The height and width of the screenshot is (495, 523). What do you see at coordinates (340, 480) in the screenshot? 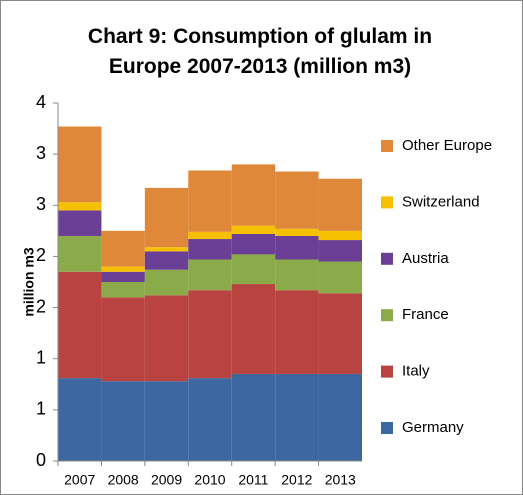
I see `x-tick-label: 2013` at bounding box center [340, 480].